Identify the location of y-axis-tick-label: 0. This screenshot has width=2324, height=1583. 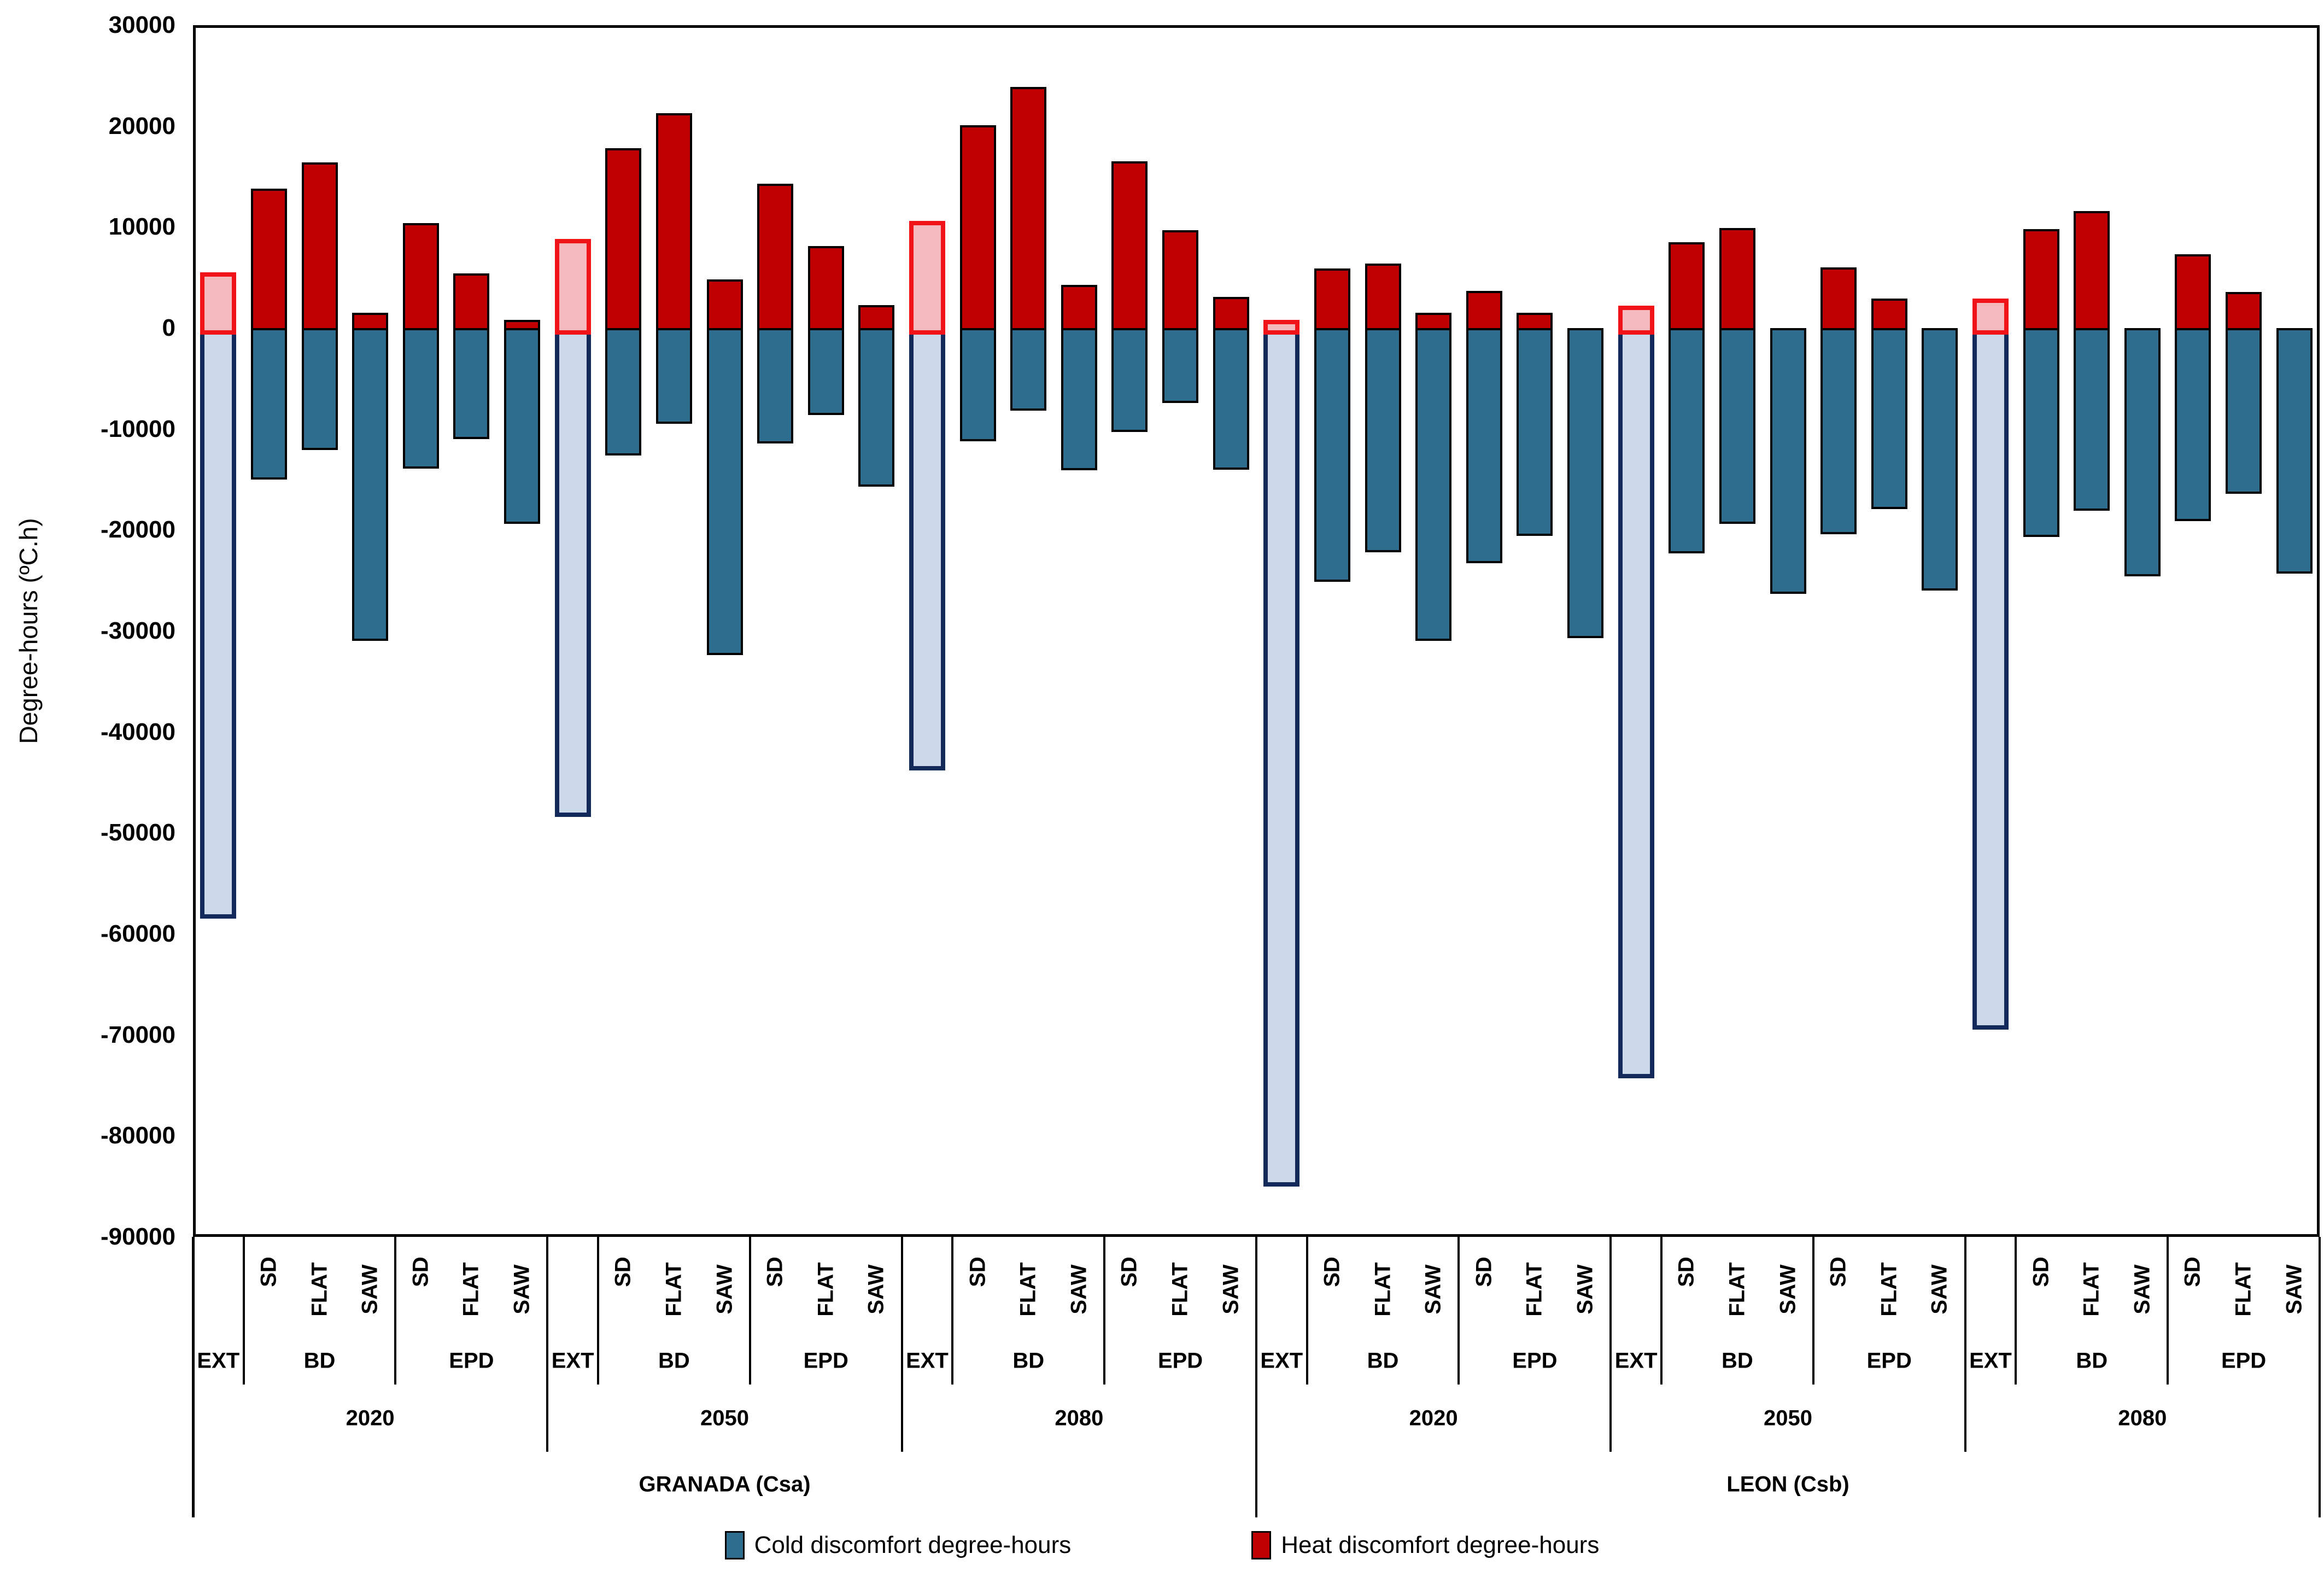
(168, 327).